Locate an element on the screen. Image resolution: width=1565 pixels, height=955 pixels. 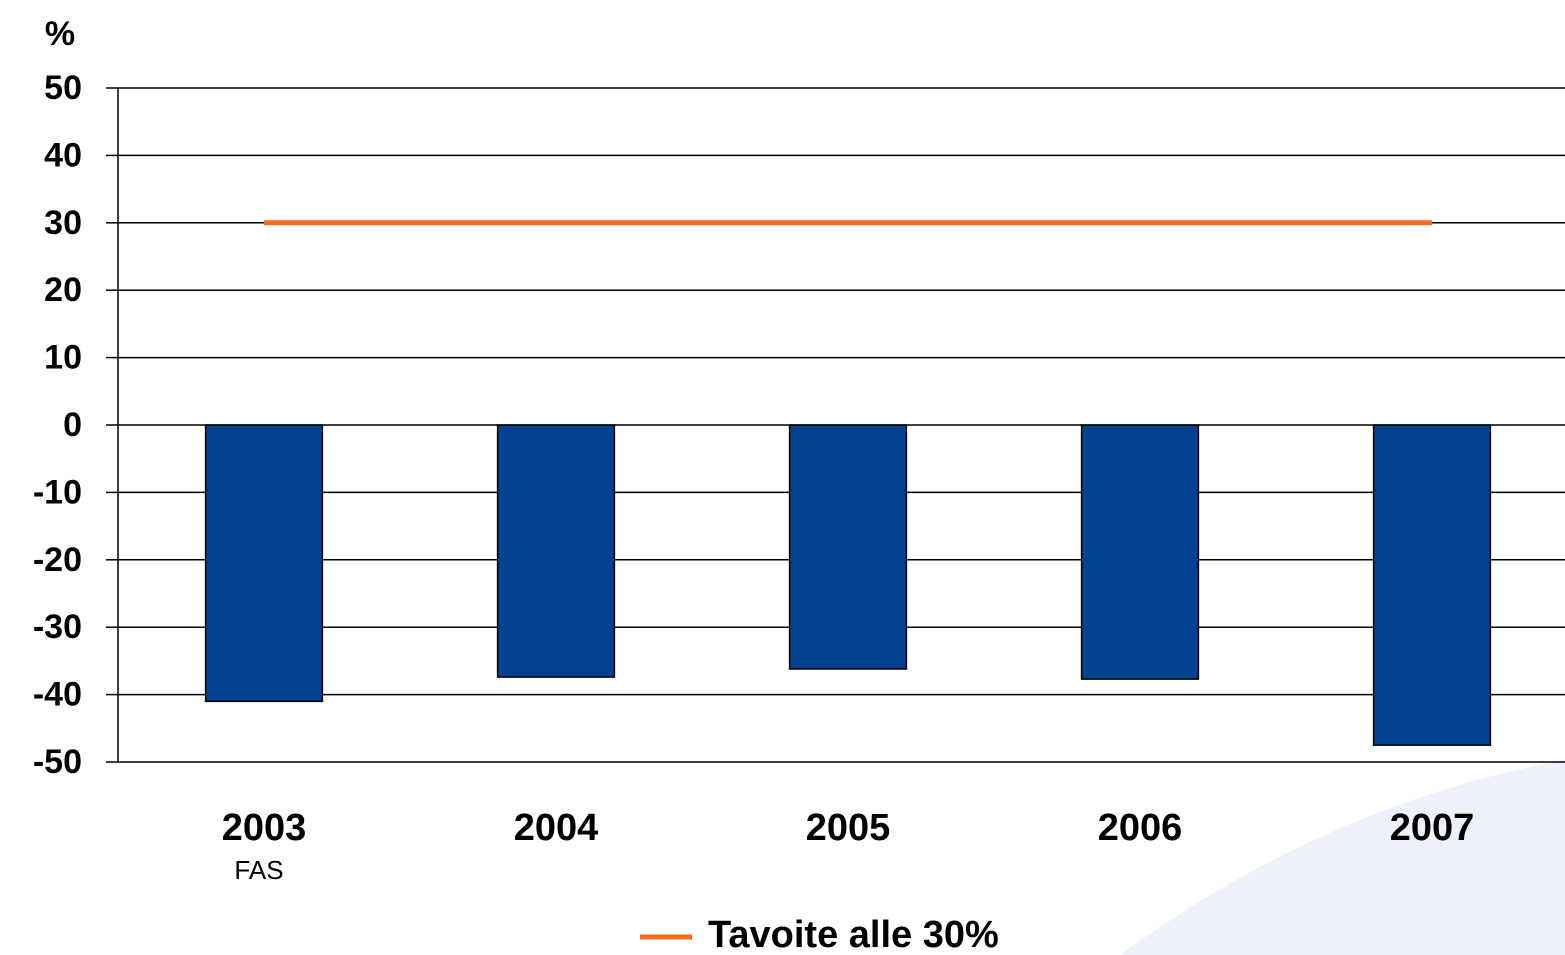
x-tick-sublabel: FAS is located at coordinates (258, 870).